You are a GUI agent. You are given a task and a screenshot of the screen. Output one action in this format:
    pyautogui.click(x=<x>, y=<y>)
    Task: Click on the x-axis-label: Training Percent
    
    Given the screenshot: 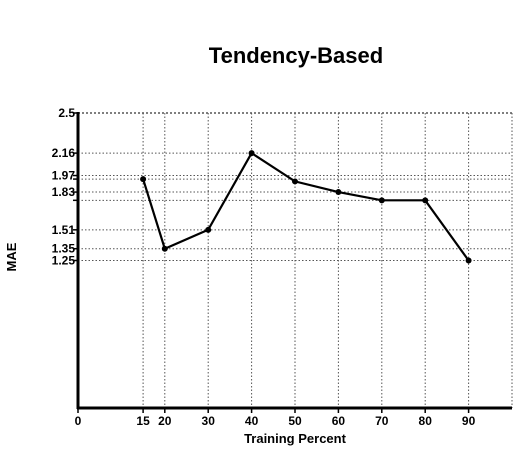 What is the action you would take?
    pyautogui.click(x=295, y=438)
    